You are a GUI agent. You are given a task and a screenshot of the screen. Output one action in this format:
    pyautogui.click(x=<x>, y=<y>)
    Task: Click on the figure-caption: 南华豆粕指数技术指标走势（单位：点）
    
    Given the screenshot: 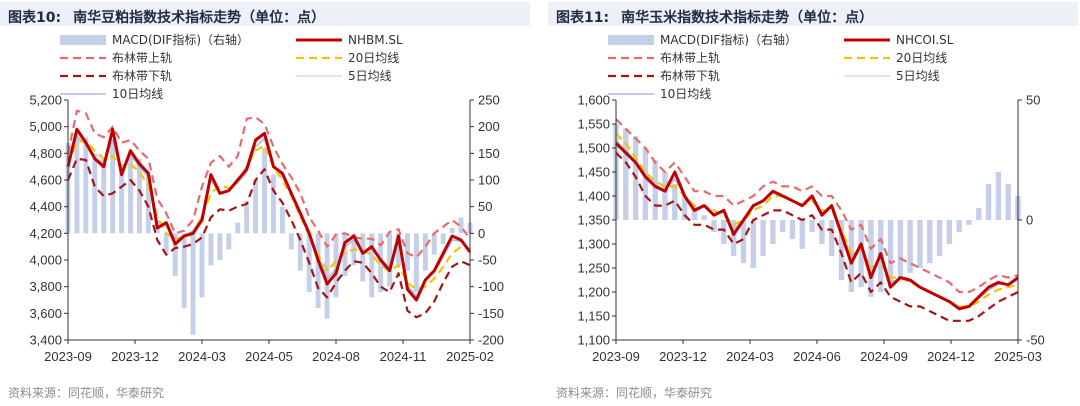 What is the action you would take?
    pyautogui.click(x=199, y=18)
    